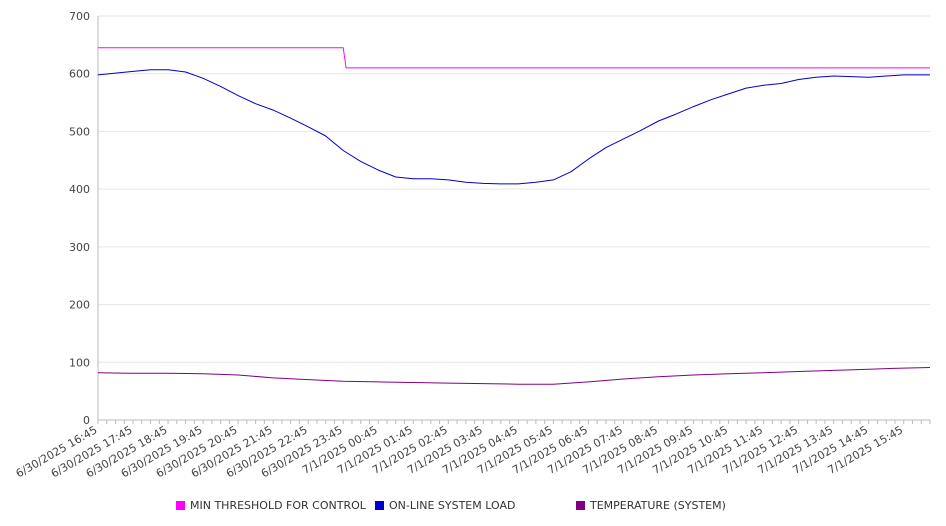 Image resolution: width=946 pixels, height=526 pixels. What do you see at coordinates (79, 247) in the screenshot?
I see `y-tick-label: 300` at bounding box center [79, 247].